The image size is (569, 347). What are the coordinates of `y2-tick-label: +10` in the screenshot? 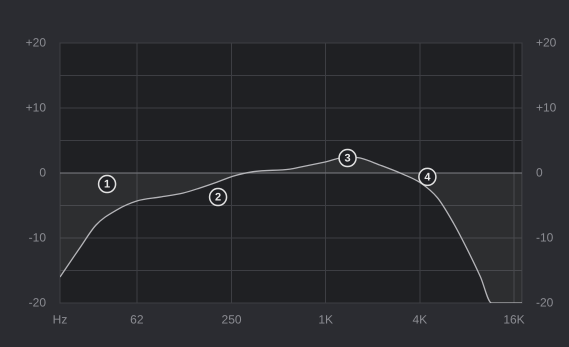 It's located at (546, 107).